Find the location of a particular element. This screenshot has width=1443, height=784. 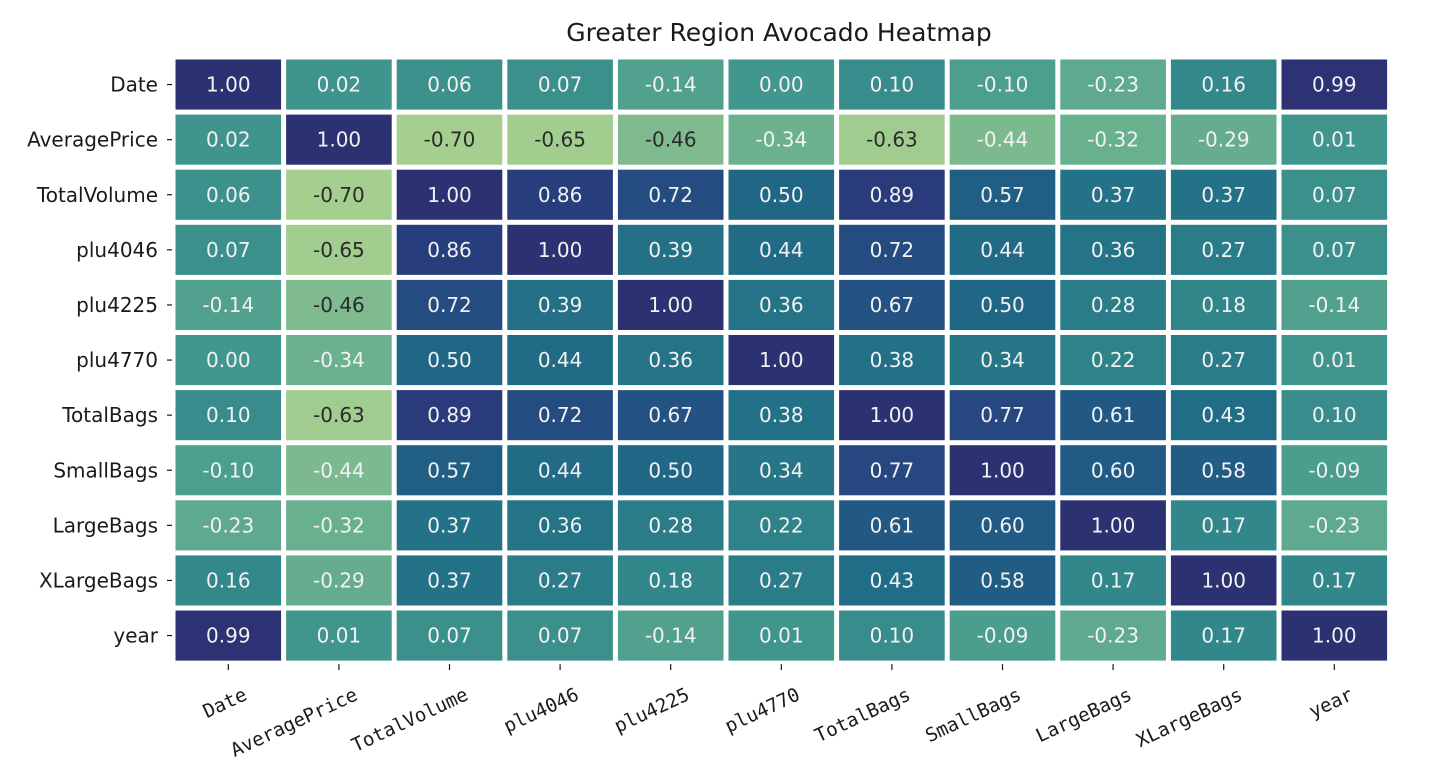

heatmap-cell-value: 0.67 is located at coordinates (892, 305).